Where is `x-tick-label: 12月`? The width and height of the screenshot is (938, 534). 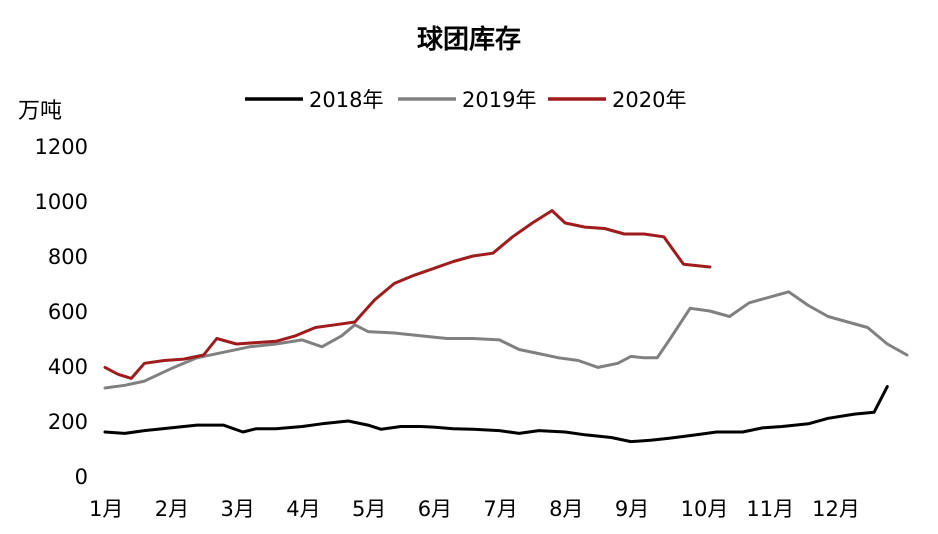 x-tick-label: 12月 is located at coordinates (836, 509).